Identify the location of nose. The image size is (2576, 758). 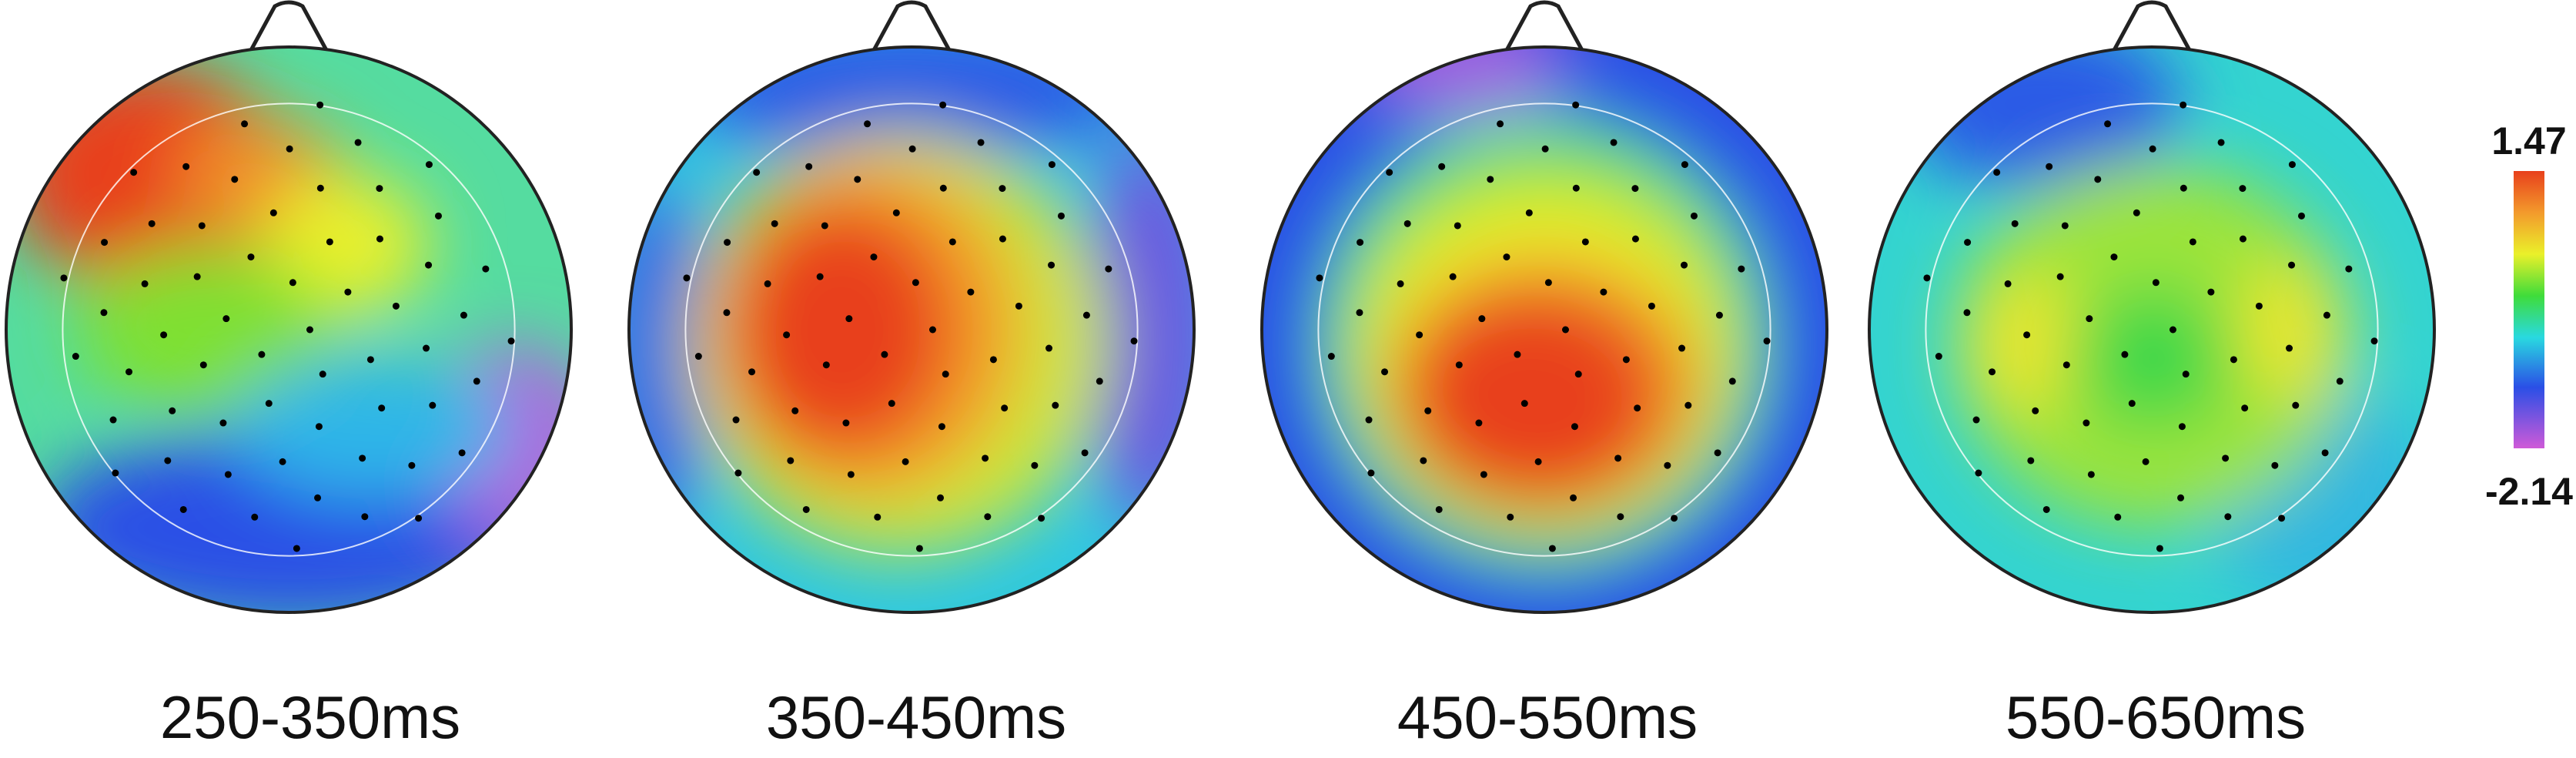
(289, 26).